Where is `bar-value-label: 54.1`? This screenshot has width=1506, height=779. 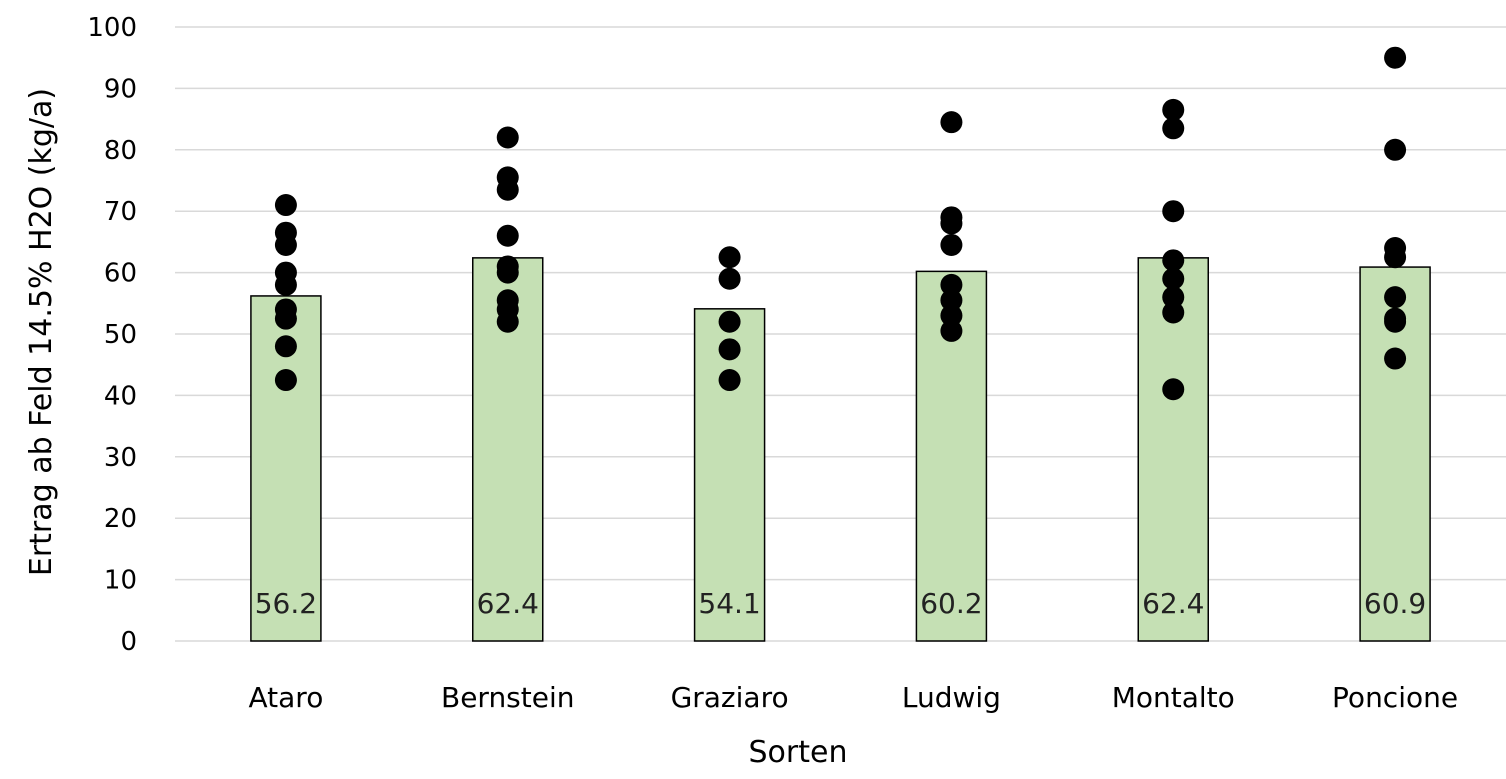
bar-value-label: 54.1 is located at coordinates (729, 603).